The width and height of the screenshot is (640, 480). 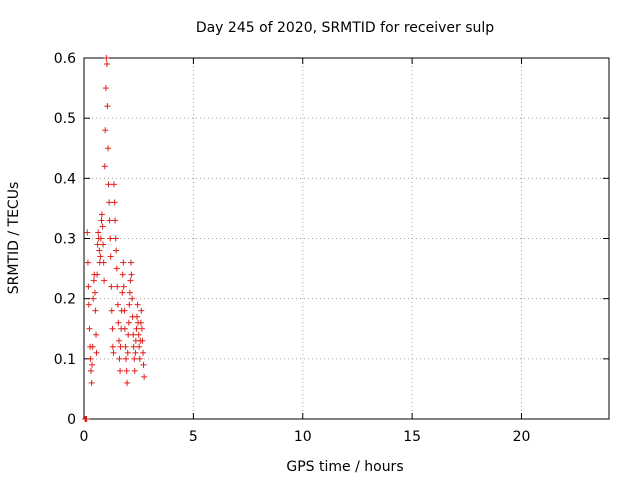 I want to click on y-tick-label: 0.5, so click(x=65, y=119).